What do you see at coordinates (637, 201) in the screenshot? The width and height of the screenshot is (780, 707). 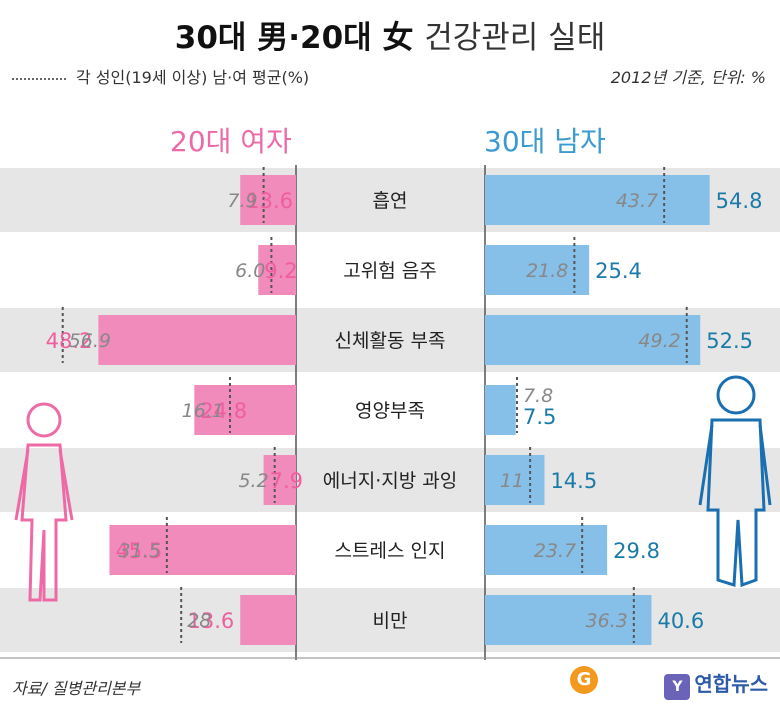 I see `men-average-label: 43.7` at bounding box center [637, 201].